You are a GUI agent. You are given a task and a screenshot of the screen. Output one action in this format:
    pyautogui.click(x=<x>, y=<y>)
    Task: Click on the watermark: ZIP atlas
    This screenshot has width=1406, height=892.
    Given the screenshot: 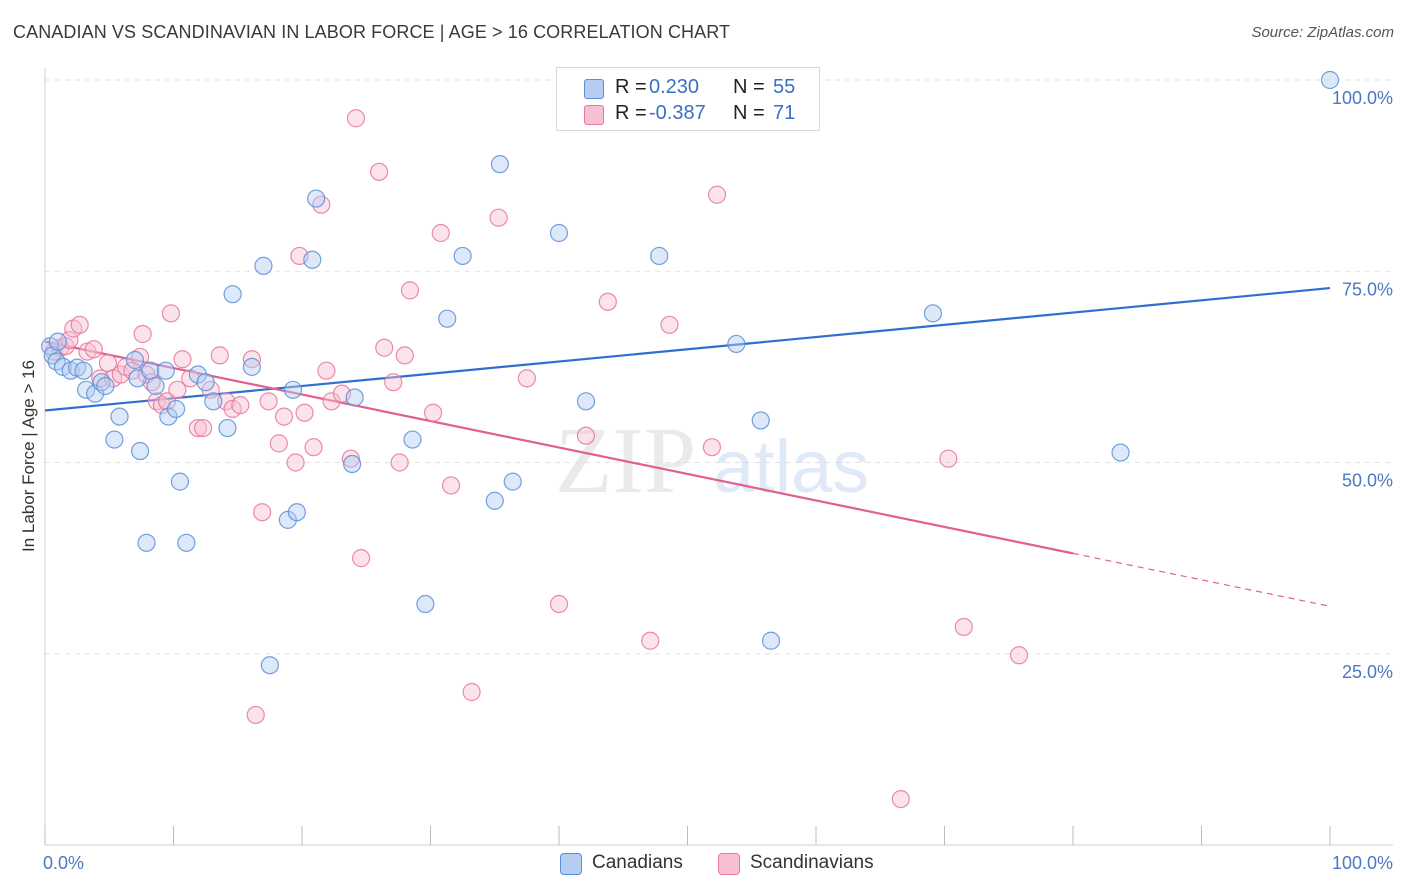 What is the action you would take?
    pyautogui.click(x=712, y=461)
    